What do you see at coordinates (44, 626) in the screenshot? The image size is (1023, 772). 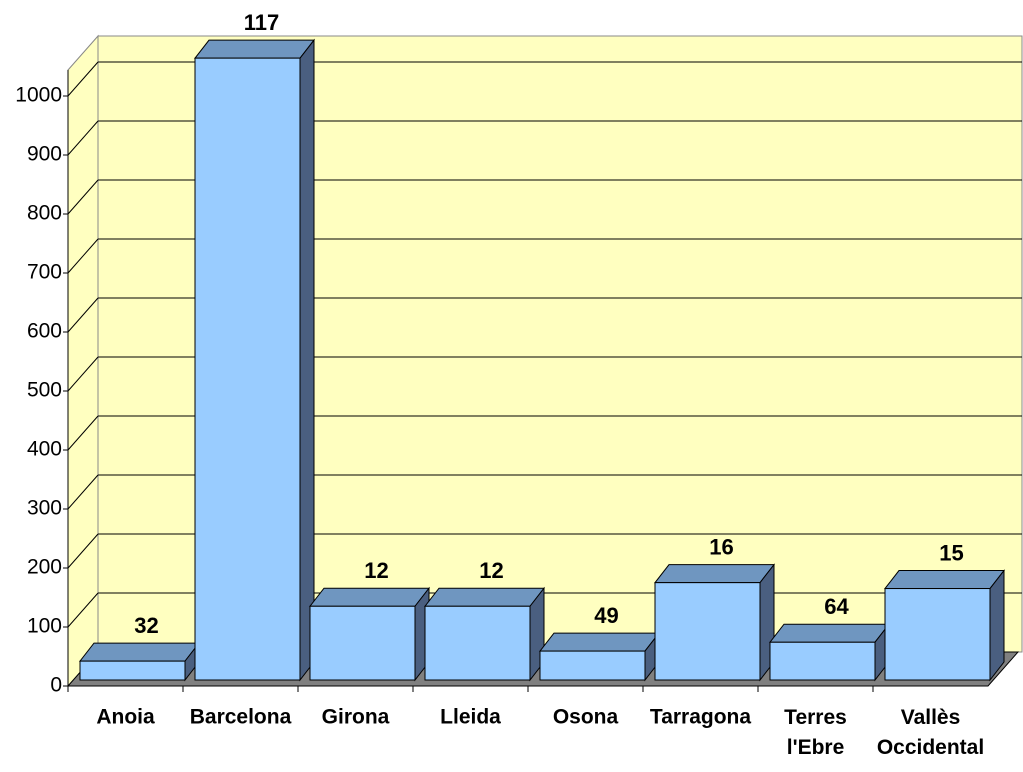 I see `y-tick-label: 100` at bounding box center [44, 626].